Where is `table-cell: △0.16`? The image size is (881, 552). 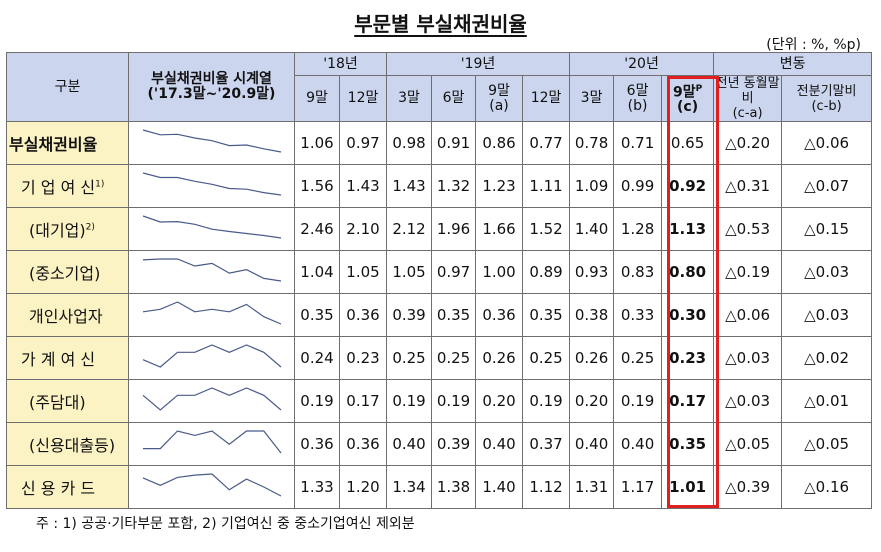 table-cell: △0.16 is located at coordinates (827, 487).